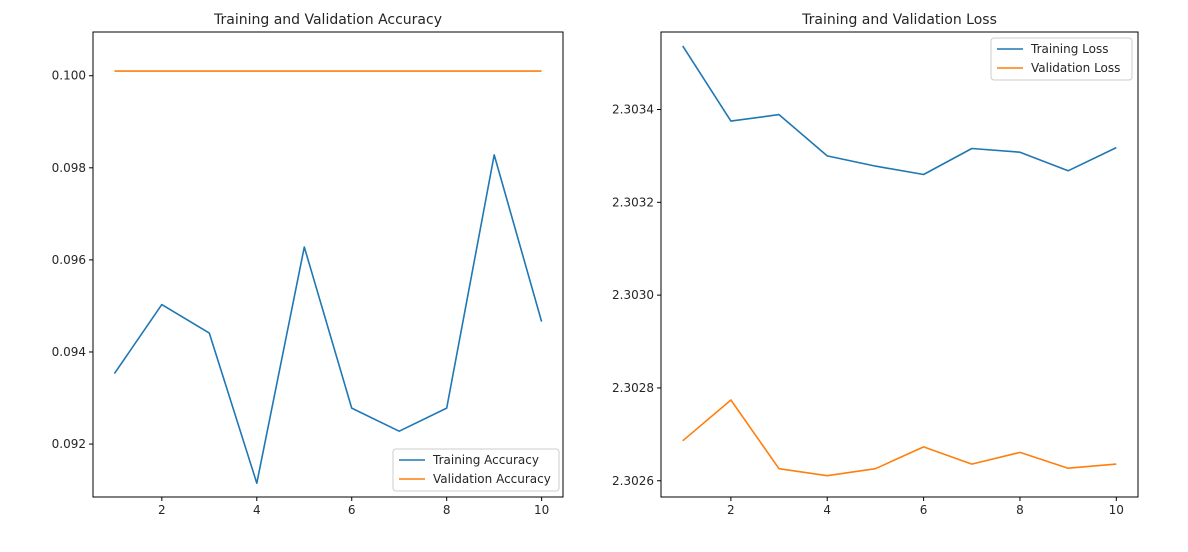  What do you see at coordinates (492, 479) in the screenshot?
I see `legend-label: Validation Accuracy` at bounding box center [492, 479].